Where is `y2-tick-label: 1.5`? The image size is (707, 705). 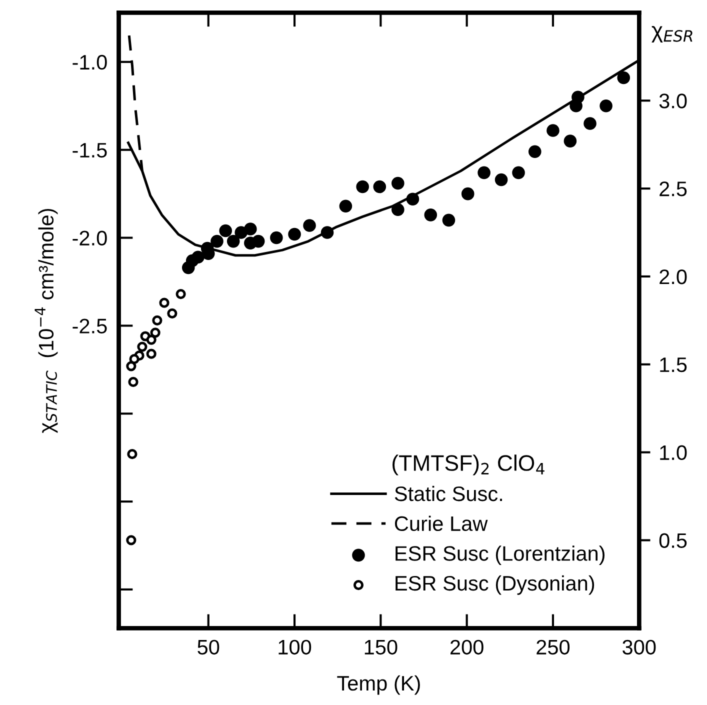 y2-tick-label: 1.5 is located at coordinates (673, 365).